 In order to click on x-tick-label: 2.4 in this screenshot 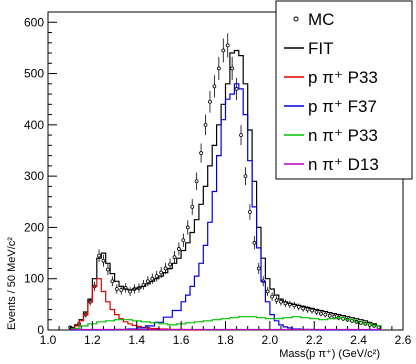, I will do `click(358, 340)`.